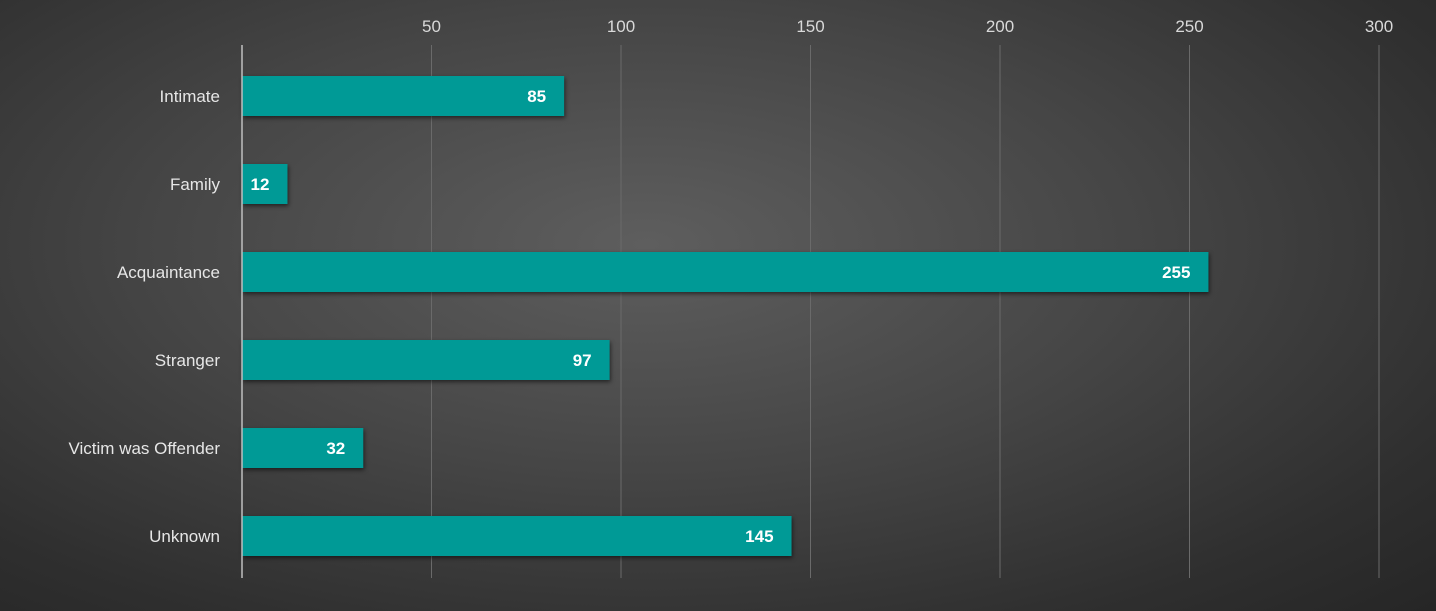  I want to click on category-label: Stranger, so click(188, 360).